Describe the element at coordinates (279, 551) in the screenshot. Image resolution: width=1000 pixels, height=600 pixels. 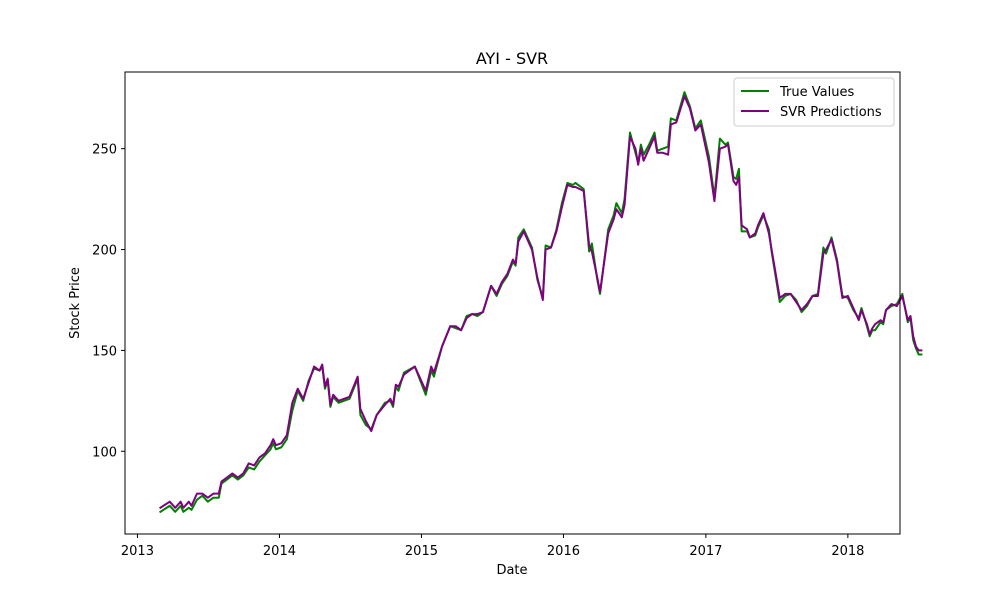
I see `x-tick-label: 2014` at that location.